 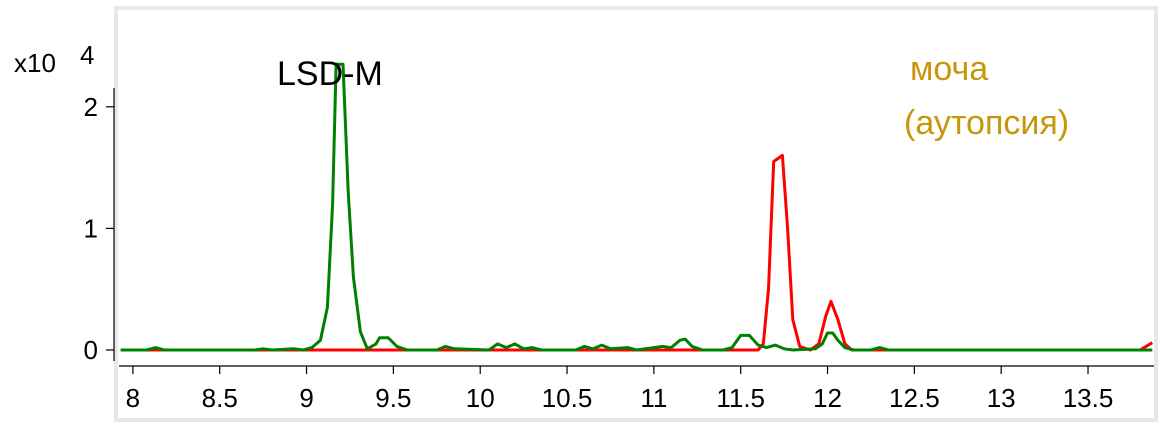 What do you see at coordinates (91, 350) in the screenshot?
I see `y-tick-label: 0` at bounding box center [91, 350].